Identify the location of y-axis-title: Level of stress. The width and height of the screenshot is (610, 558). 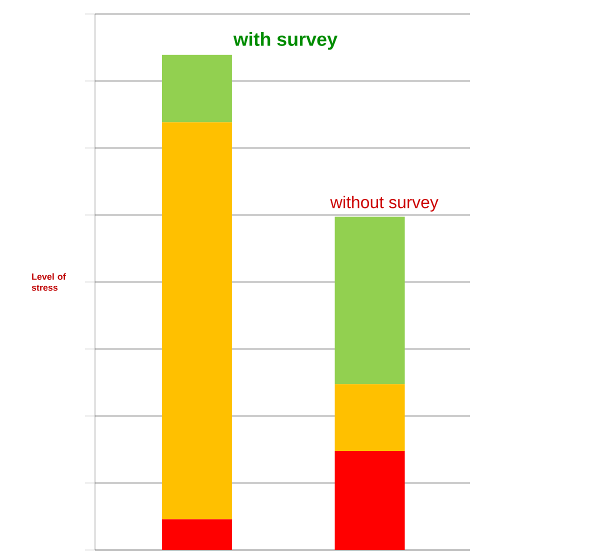
(49, 282).